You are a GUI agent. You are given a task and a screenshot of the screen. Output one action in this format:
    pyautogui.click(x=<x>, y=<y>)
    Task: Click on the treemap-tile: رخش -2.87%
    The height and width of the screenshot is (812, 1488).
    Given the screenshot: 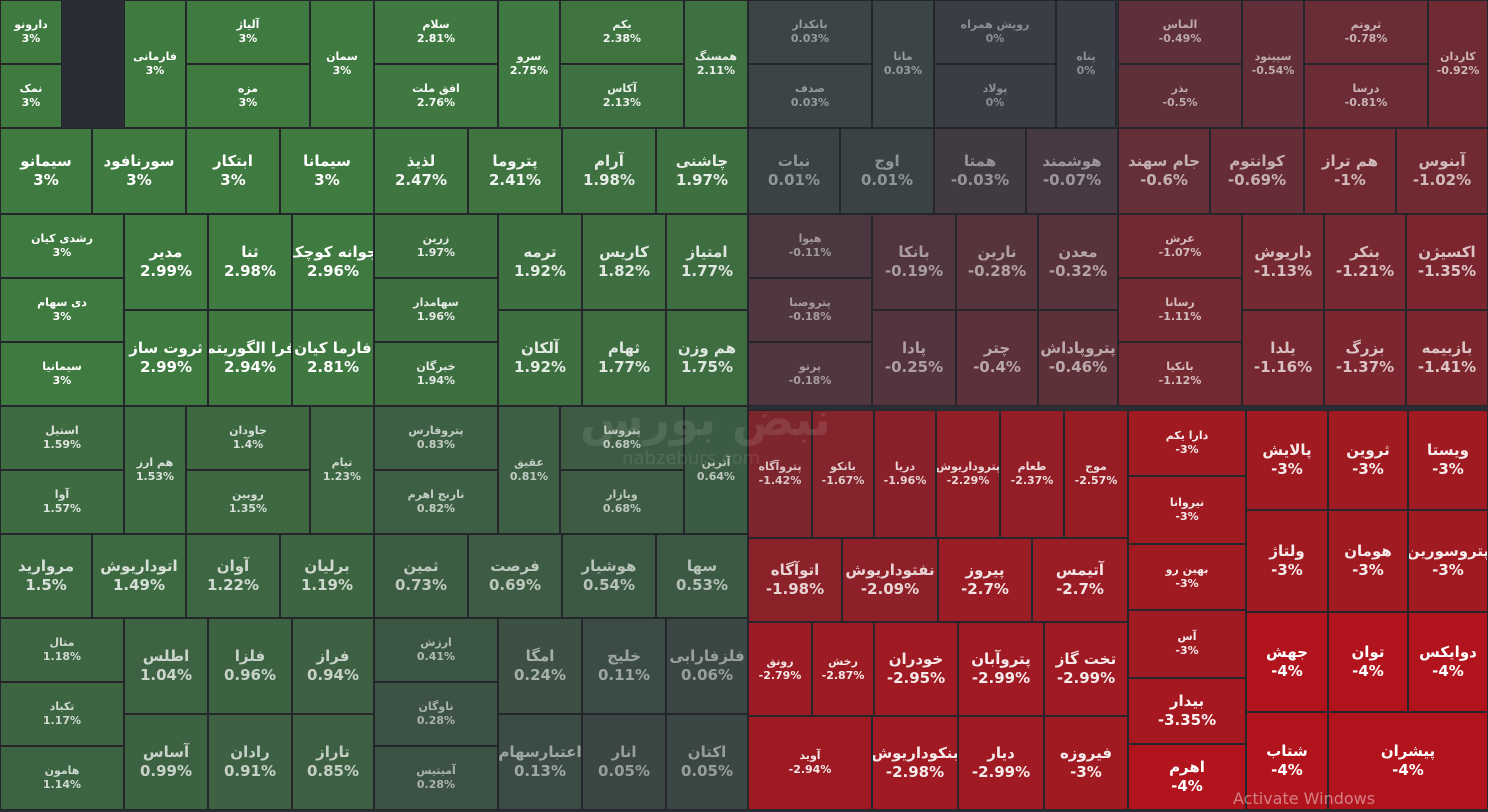 What is the action you would take?
    pyautogui.click(x=843, y=669)
    